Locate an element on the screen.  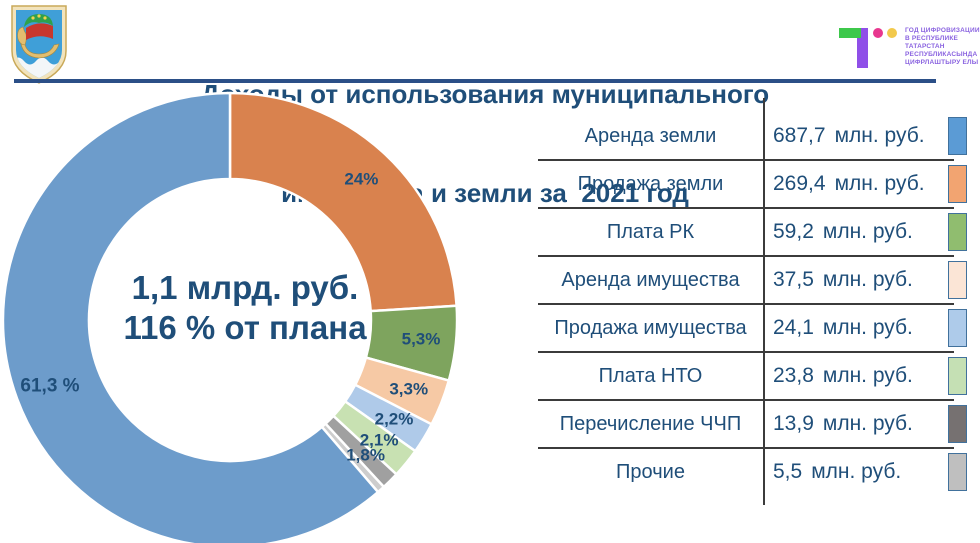
table-row: Продажа земли 269,4 млн. руб. is located at coordinates (755, 184).